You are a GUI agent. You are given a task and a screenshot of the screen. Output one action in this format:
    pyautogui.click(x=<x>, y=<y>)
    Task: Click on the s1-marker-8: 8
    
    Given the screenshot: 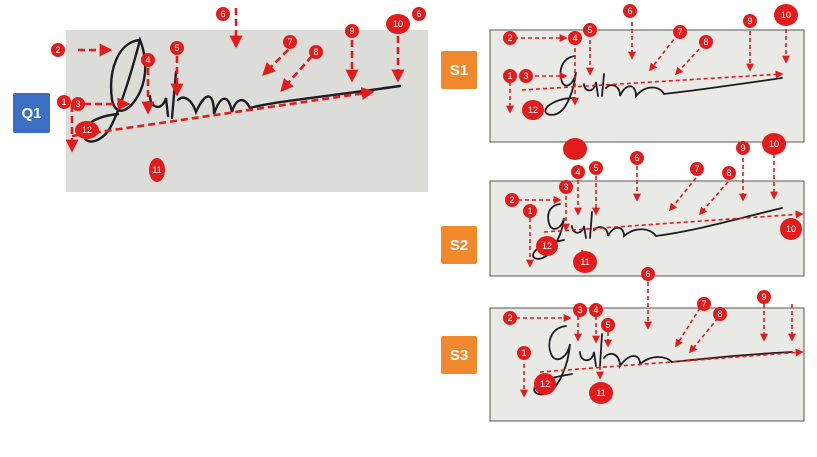 What is the action you would take?
    pyautogui.click(x=705, y=42)
    